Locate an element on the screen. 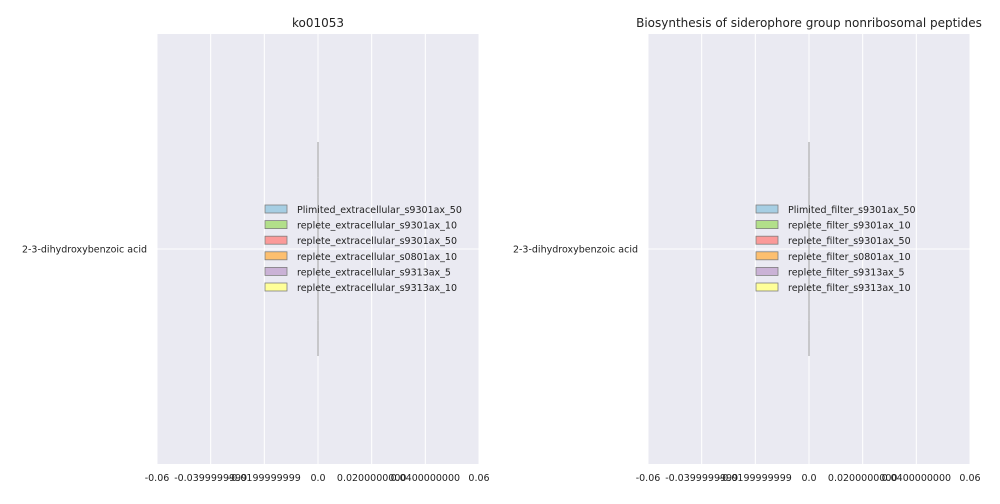 Image resolution: width=1000 pixels, height=504 pixels. legend-label-5: replete_filter_s9313ax_5 is located at coordinates (846, 272).